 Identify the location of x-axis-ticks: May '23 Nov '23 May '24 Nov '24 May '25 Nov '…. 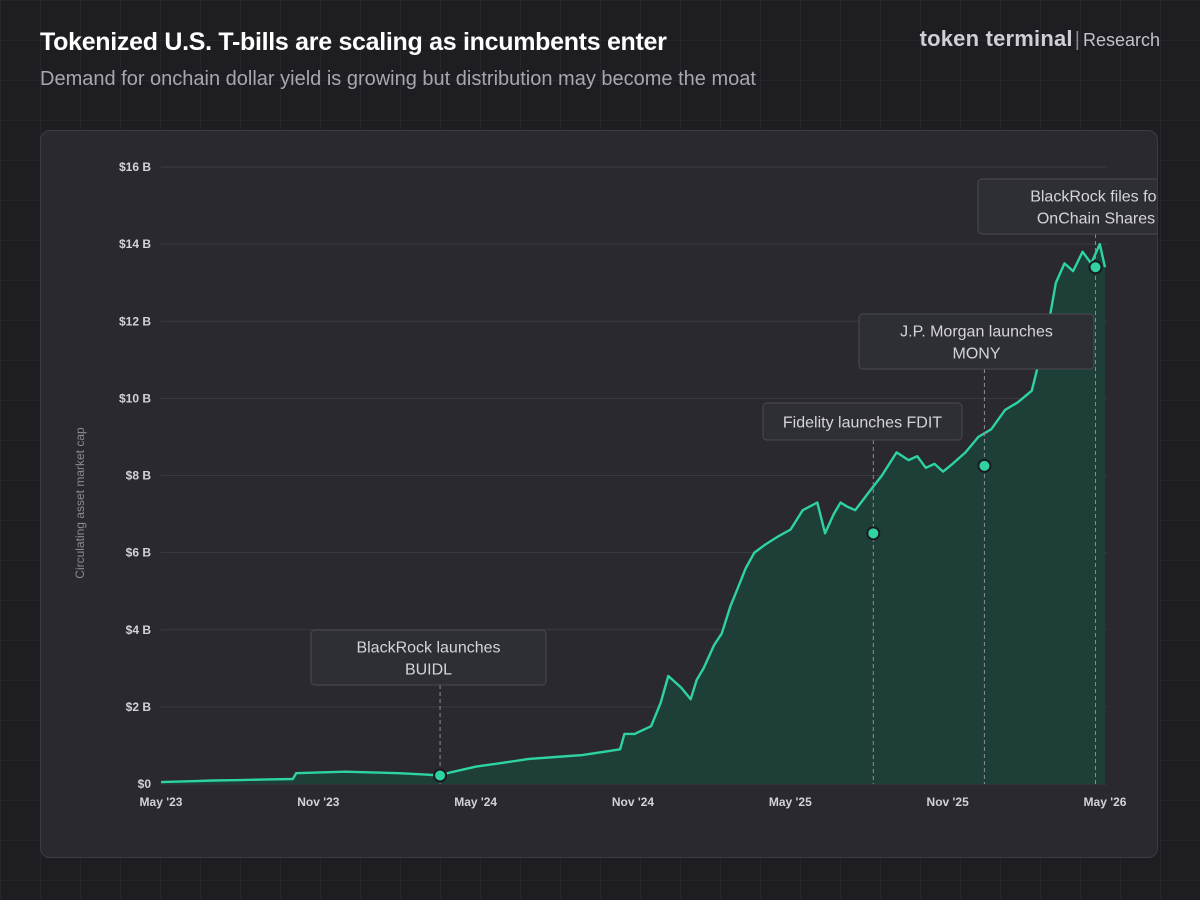
(633, 802).